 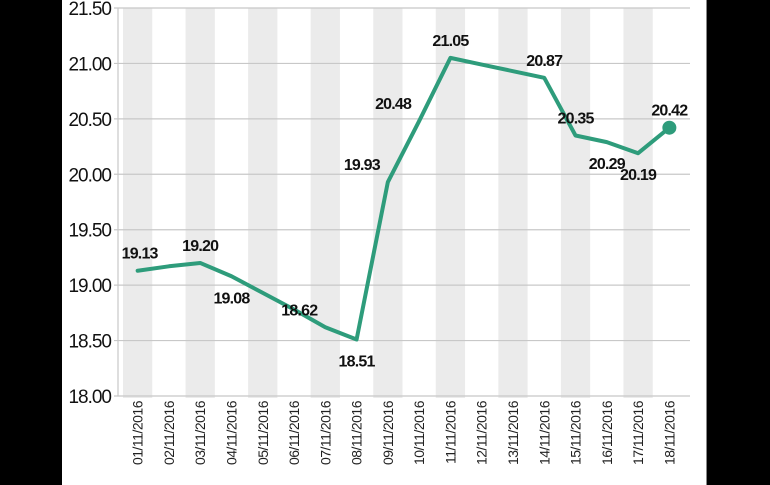 I want to click on data-label: 18.62, so click(x=299, y=310).